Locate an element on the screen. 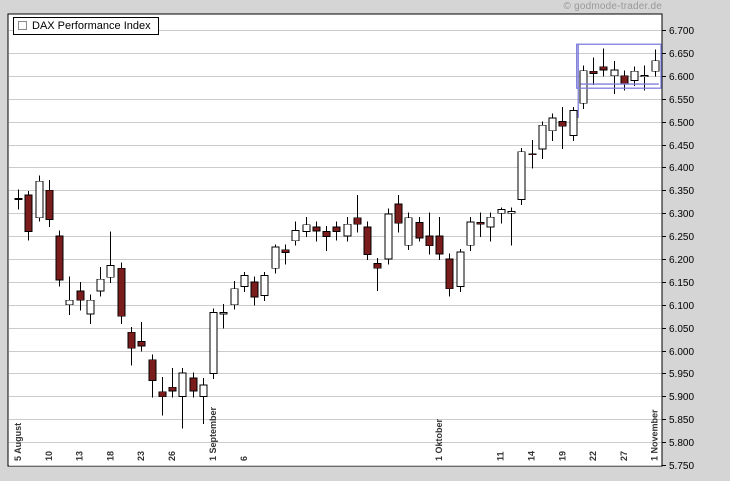 The image size is (730, 481). y-axis-label: 6.500 is located at coordinates (681, 123).